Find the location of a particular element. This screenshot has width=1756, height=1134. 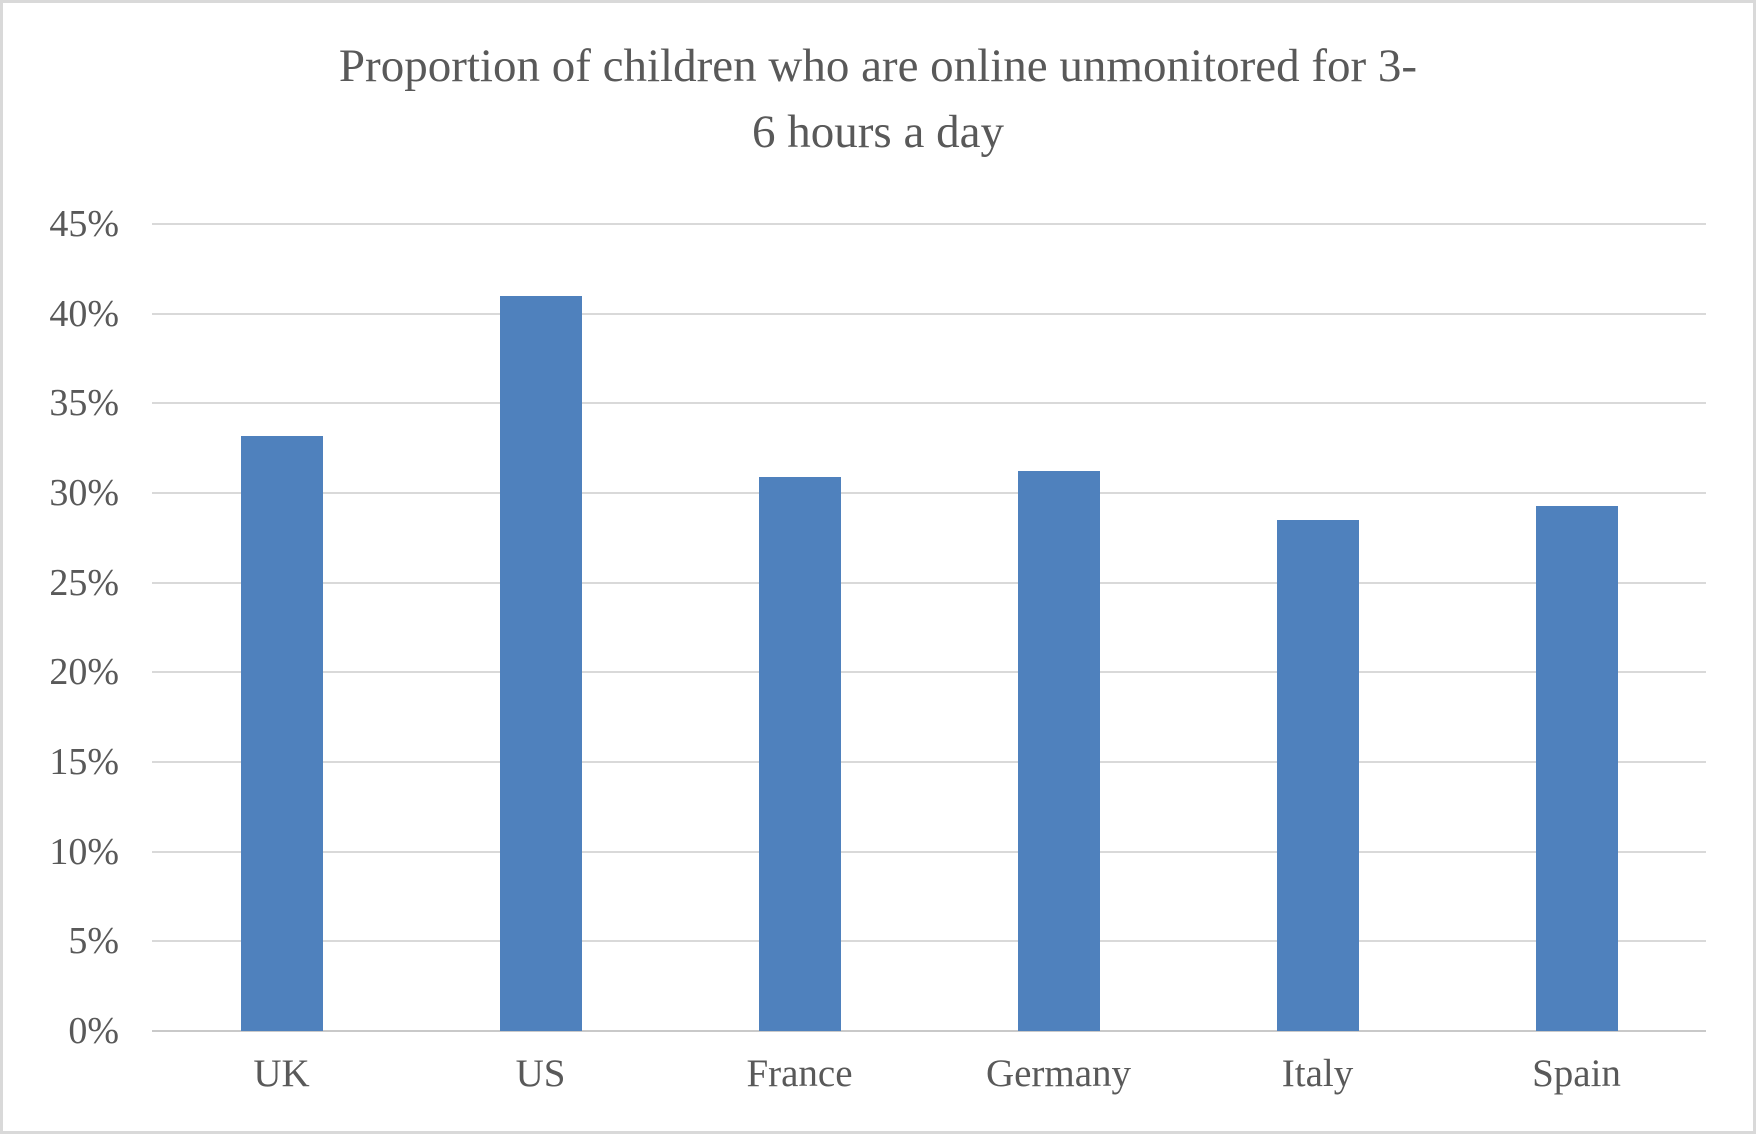

x-label-germany: Germany is located at coordinates (1058, 1073).